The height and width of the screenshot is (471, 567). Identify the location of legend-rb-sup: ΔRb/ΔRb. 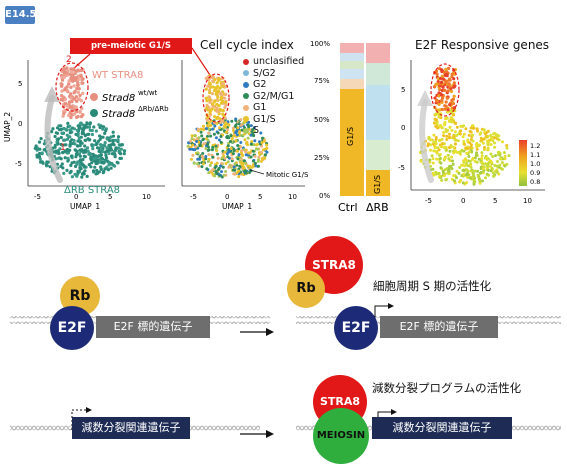
(153, 109).